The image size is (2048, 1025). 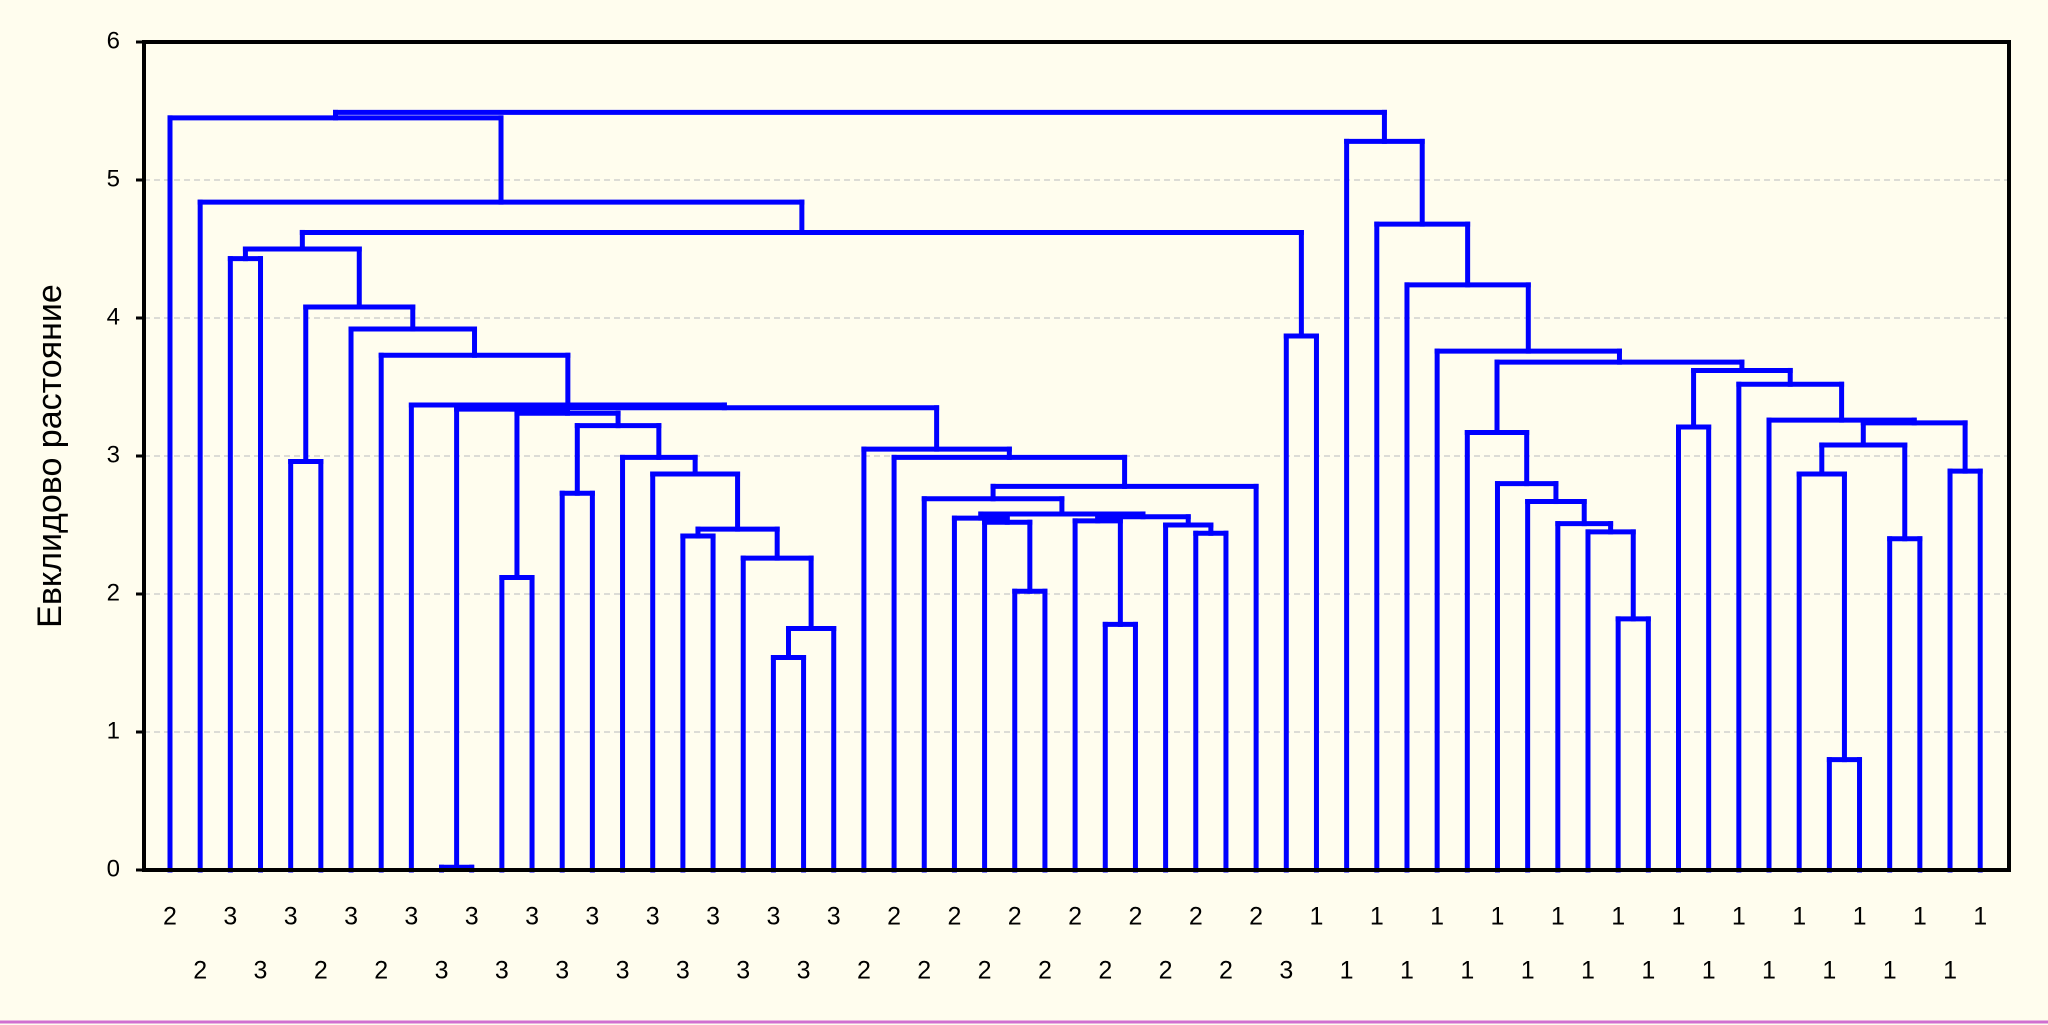 What do you see at coordinates (113, 868) in the screenshot?
I see `y-tick-label: 0` at bounding box center [113, 868].